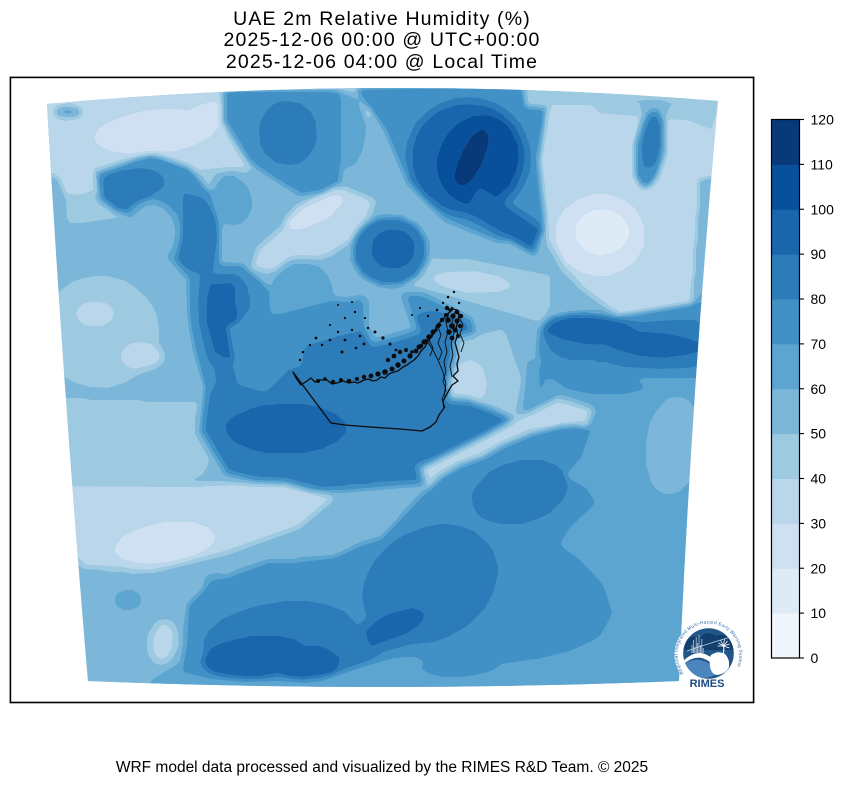 This screenshot has height=788, width=844. I want to click on svg-text: 10, so click(819, 613).